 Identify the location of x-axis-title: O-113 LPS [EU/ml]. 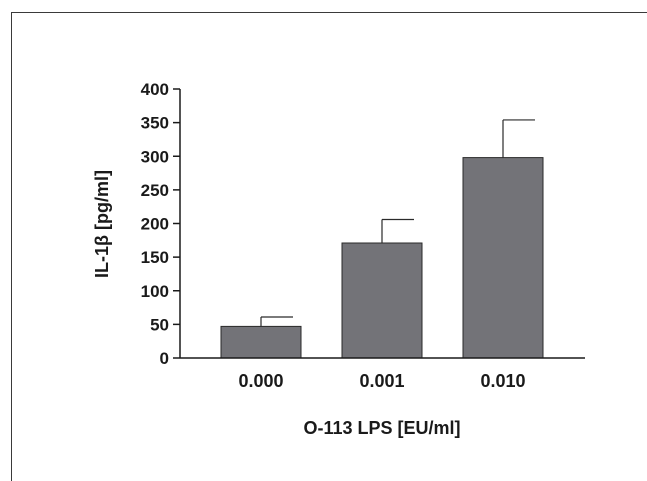
(381, 428).